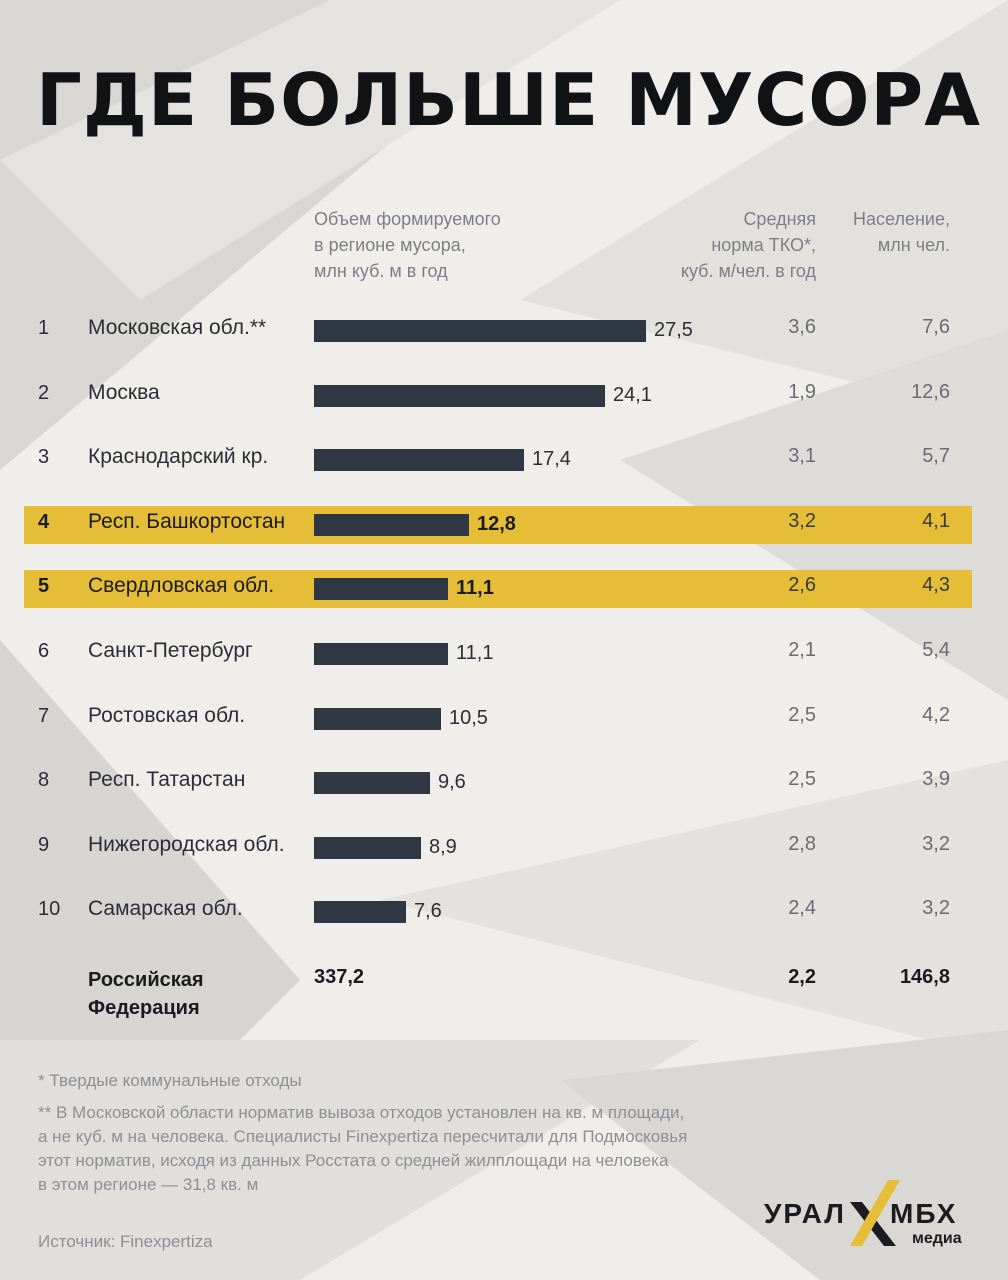  Describe the element at coordinates (802, 650) in the screenshot. I see `norm-value: 2,1` at that location.